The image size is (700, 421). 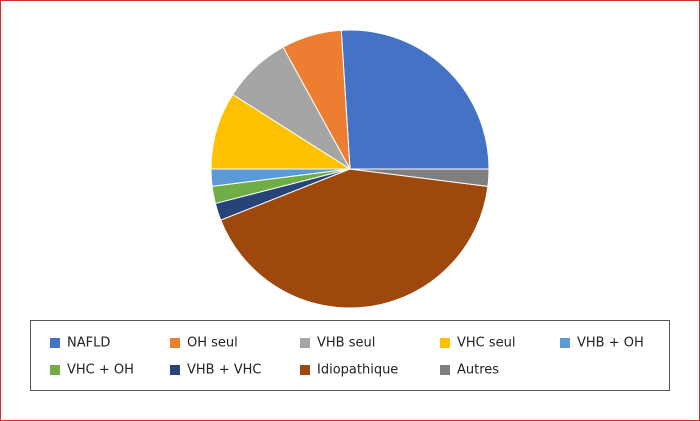 I want to click on legend-label: Autres, so click(x=478, y=370).